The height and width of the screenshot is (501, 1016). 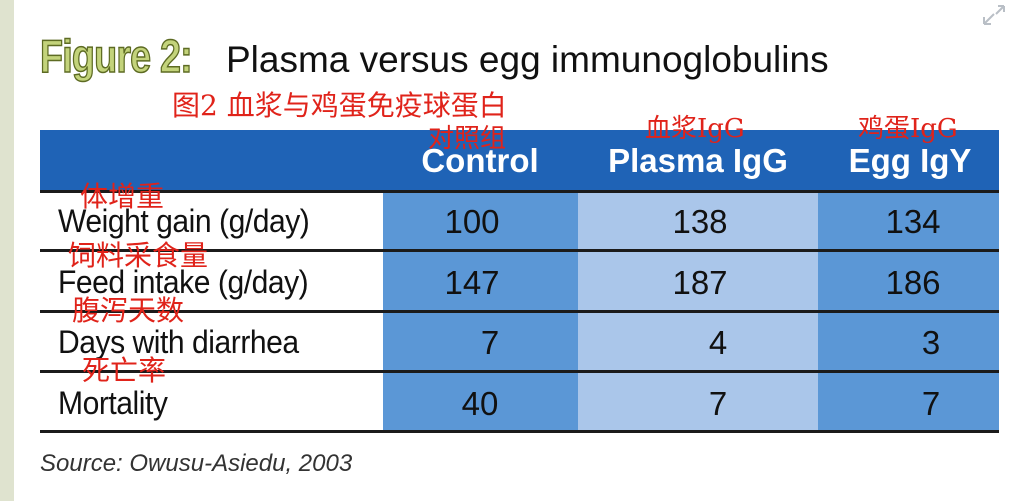 I want to click on row-label-feed-intake: Feed intake (g/day), so click(x=183, y=282).